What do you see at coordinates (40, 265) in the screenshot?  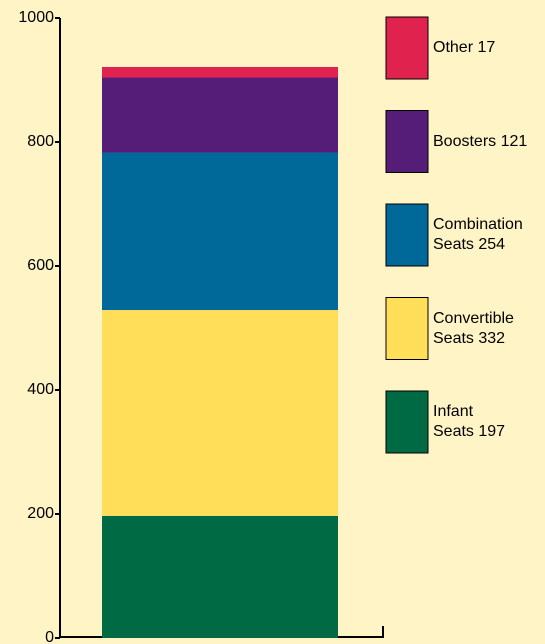 I see `y-tick-label: 600` at bounding box center [40, 265].